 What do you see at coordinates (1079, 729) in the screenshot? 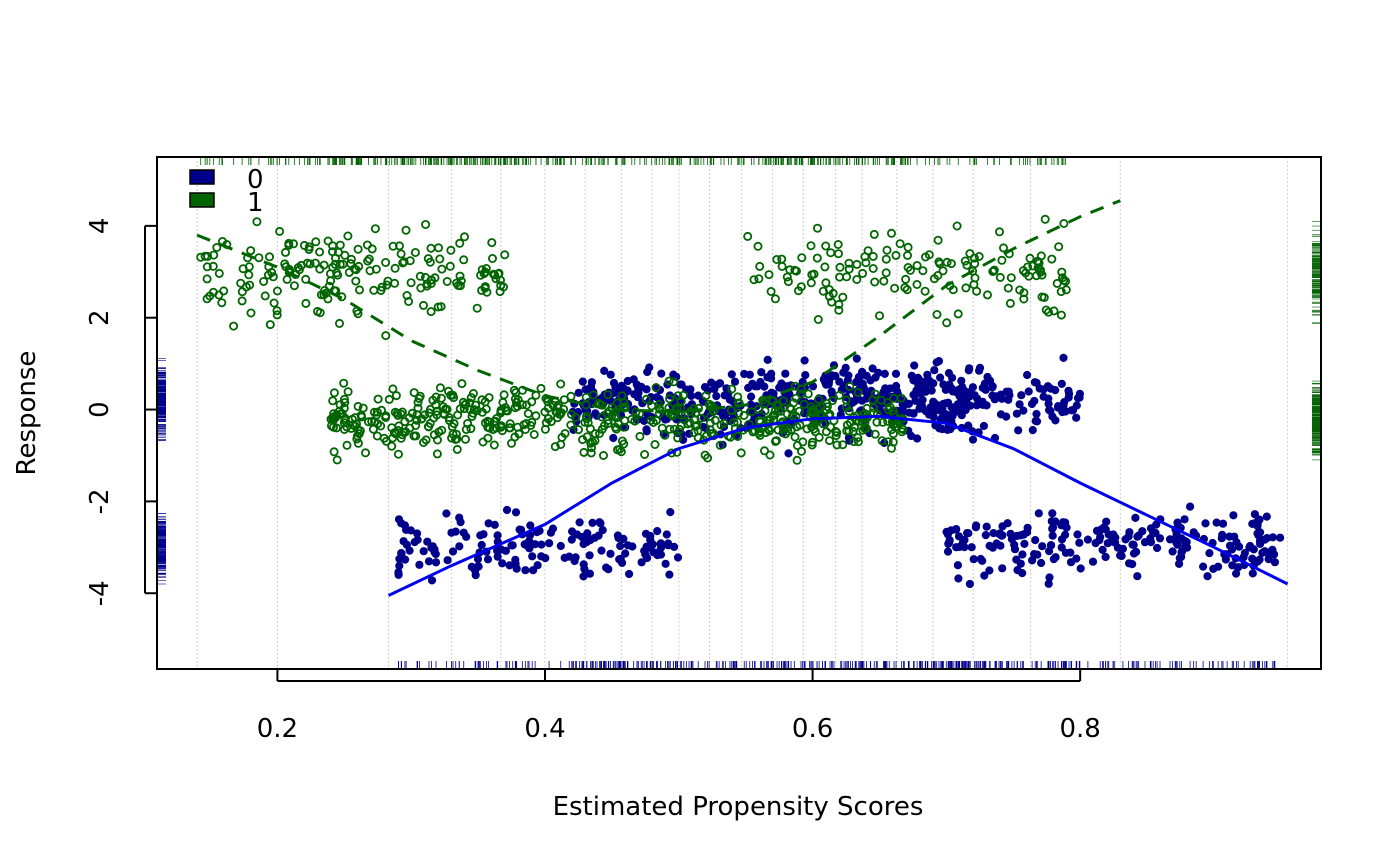
I see `x-tick-label: 0.8` at bounding box center [1079, 729].